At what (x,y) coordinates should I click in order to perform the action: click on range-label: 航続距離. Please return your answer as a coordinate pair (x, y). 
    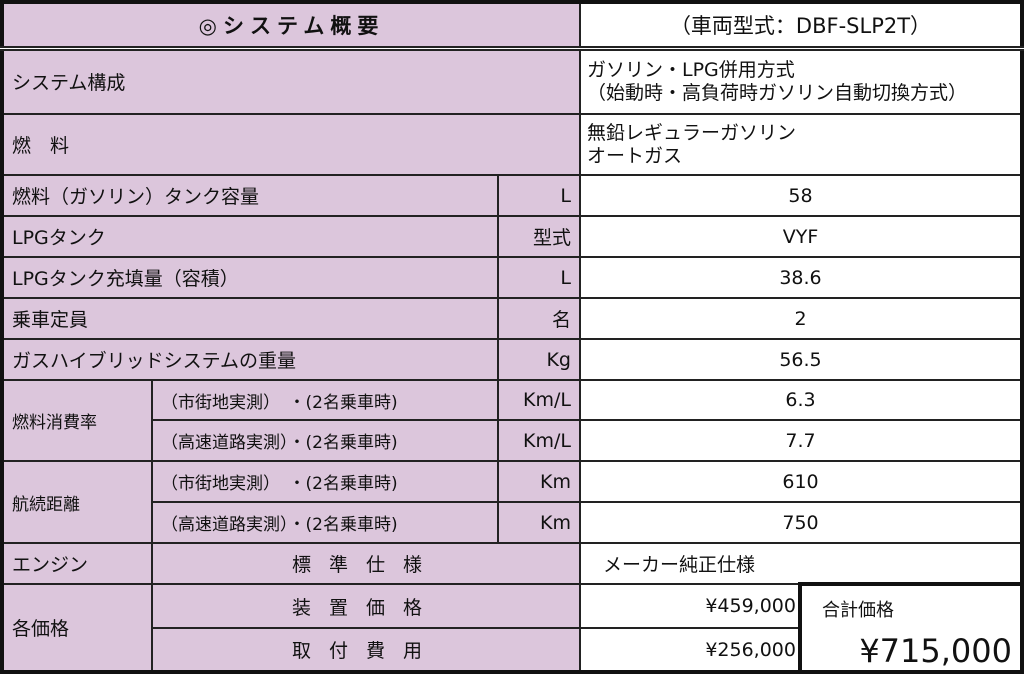
    Looking at the image, I should click on (77, 502).